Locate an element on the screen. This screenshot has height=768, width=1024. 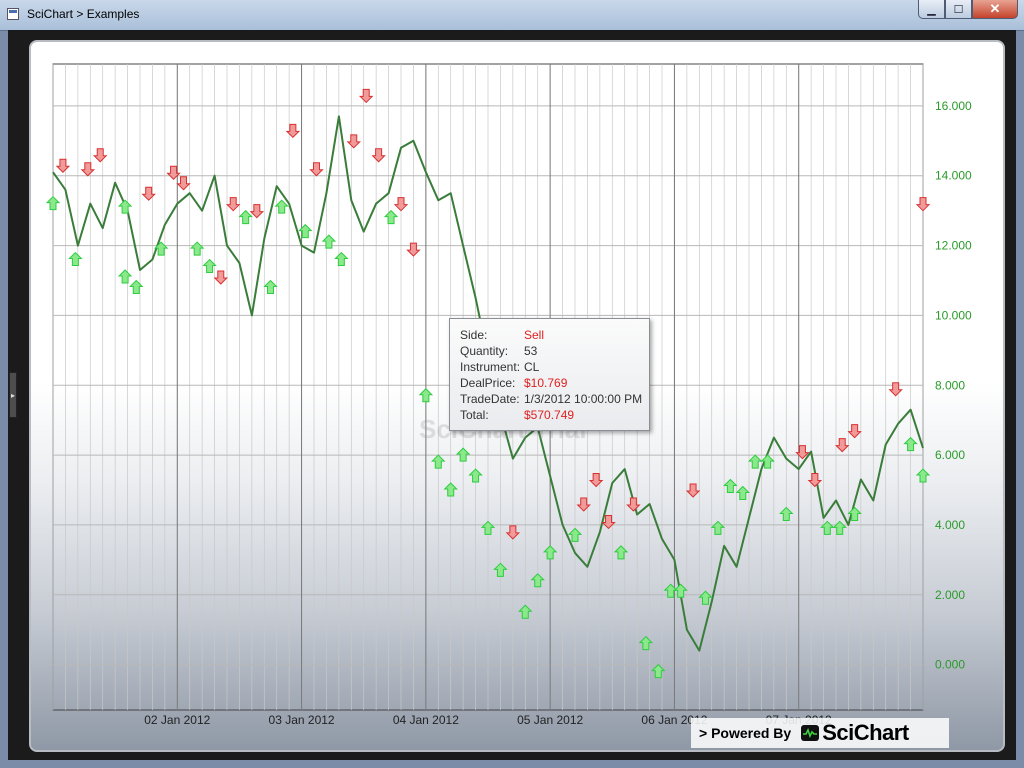
powered-by-badge: > Powered By SciChart is located at coordinates (820, 733).